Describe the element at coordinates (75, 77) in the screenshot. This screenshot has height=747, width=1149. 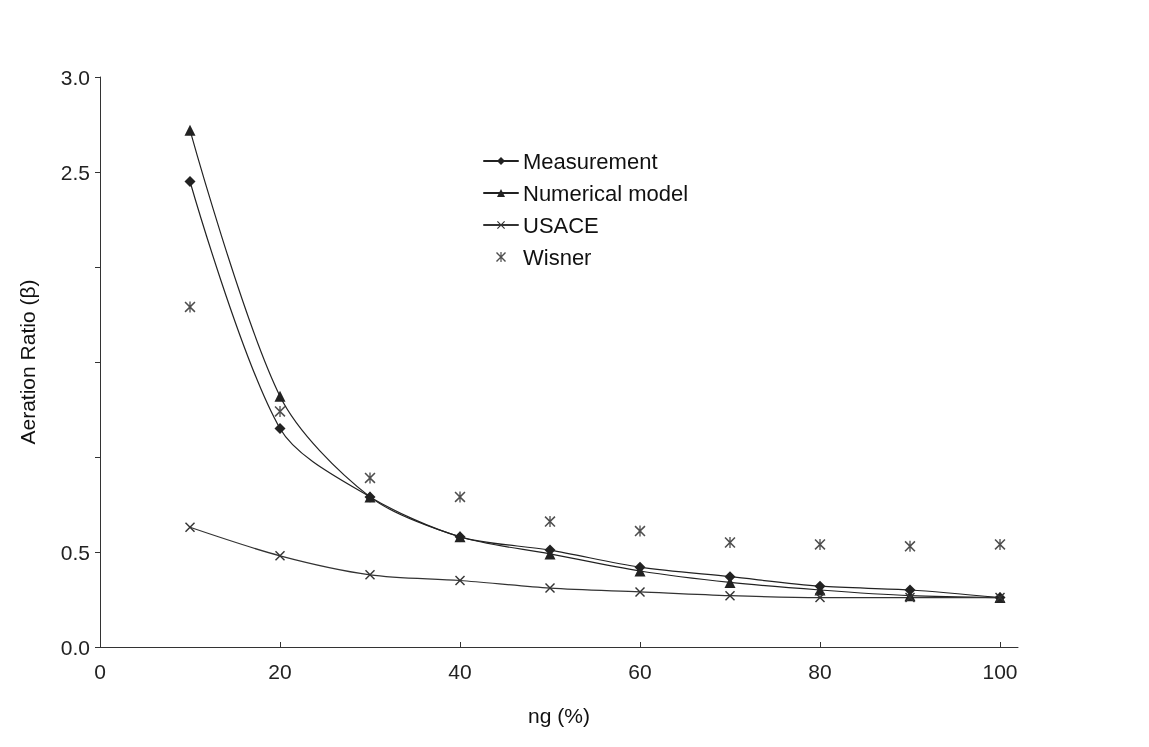
I see `y-tick-label: 3.0` at that location.